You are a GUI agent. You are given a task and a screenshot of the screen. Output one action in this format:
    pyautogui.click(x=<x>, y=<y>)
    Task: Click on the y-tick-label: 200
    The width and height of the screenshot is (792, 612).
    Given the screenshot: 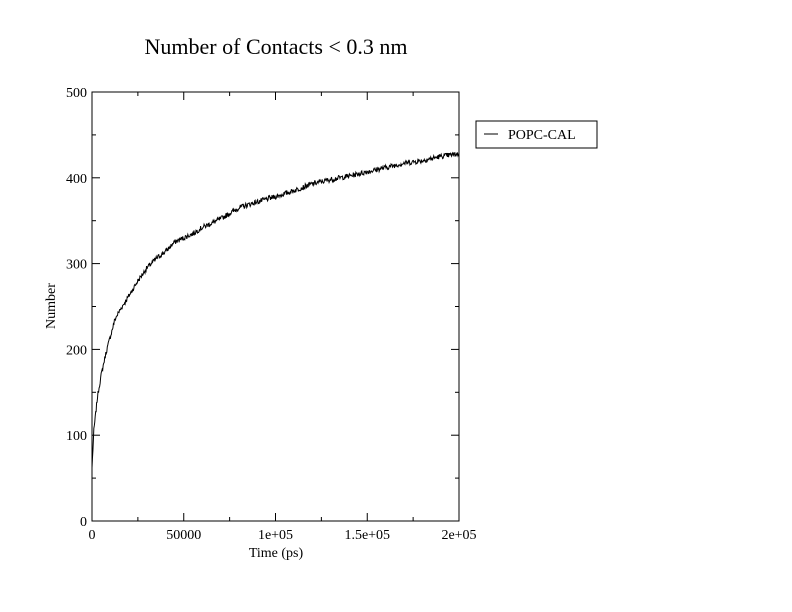 What is the action you would take?
    pyautogui.click(x=76, y=350)
    